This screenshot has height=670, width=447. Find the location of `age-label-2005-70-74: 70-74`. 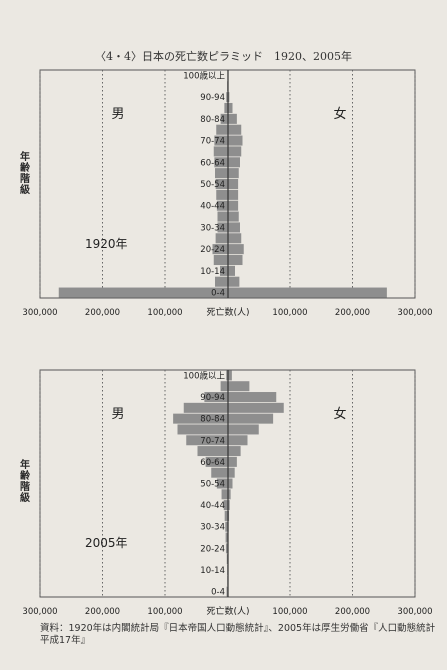

age-label-2005-70-74: 70-74 is located at coordinates (212, 441).